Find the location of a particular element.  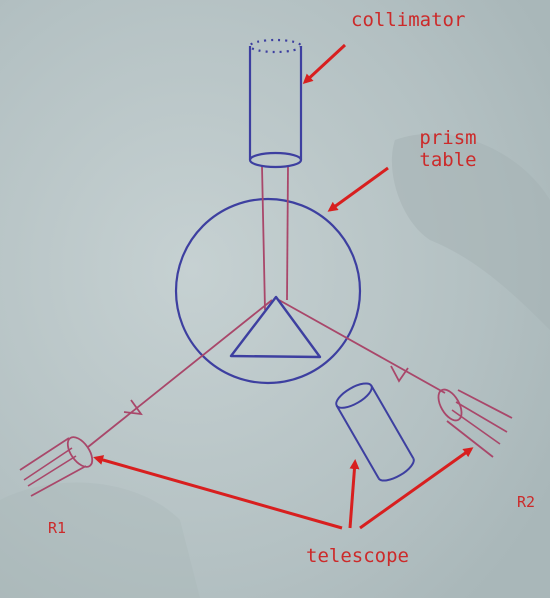

ray-right is located at coordinates (362, 346).